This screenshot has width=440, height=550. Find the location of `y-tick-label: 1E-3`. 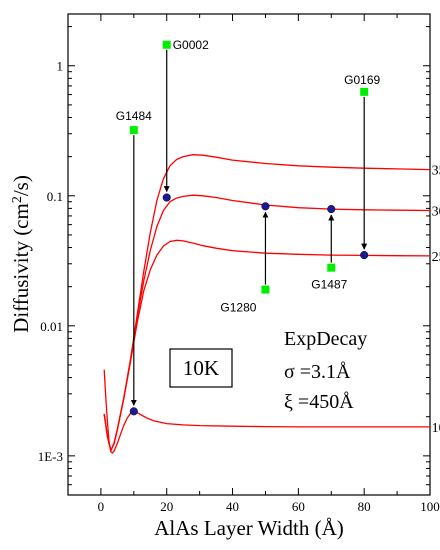

y-tick-label: 1E-3 is located at coordinates (50, 456).